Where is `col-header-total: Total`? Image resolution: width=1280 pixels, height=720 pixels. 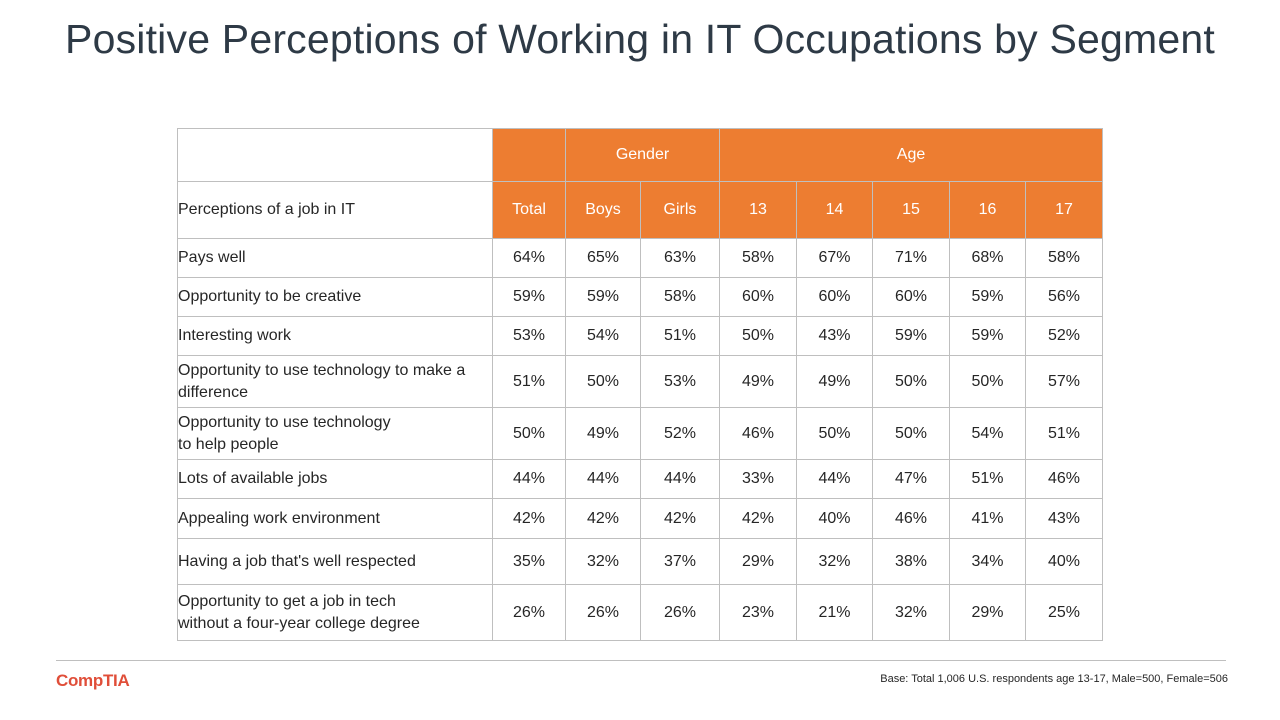 col-header-total: Total is located at coordinates (529, 210).